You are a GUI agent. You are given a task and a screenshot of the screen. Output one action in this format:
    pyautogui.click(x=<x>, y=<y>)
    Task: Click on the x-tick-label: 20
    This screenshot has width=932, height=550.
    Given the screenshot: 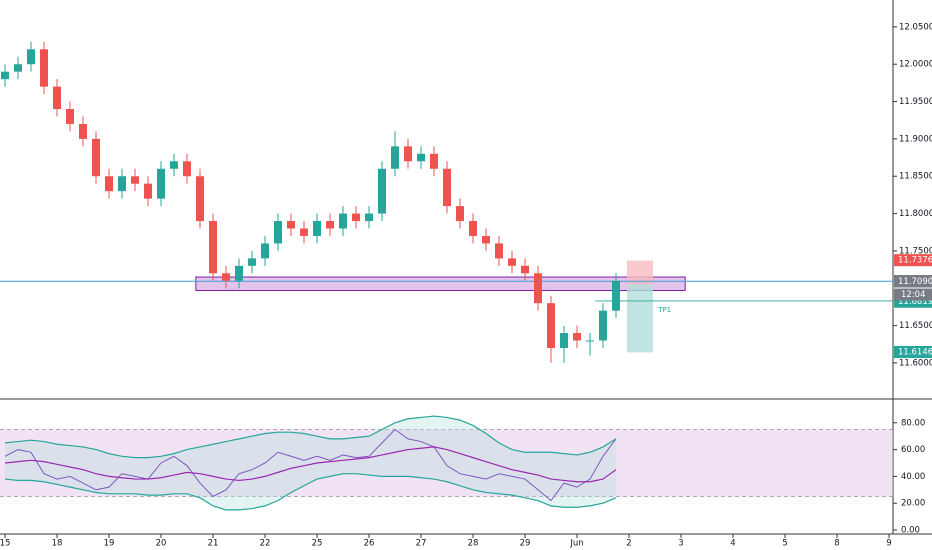 What is the action you would take?
    pyautogui.click(x=161, y=544)
    